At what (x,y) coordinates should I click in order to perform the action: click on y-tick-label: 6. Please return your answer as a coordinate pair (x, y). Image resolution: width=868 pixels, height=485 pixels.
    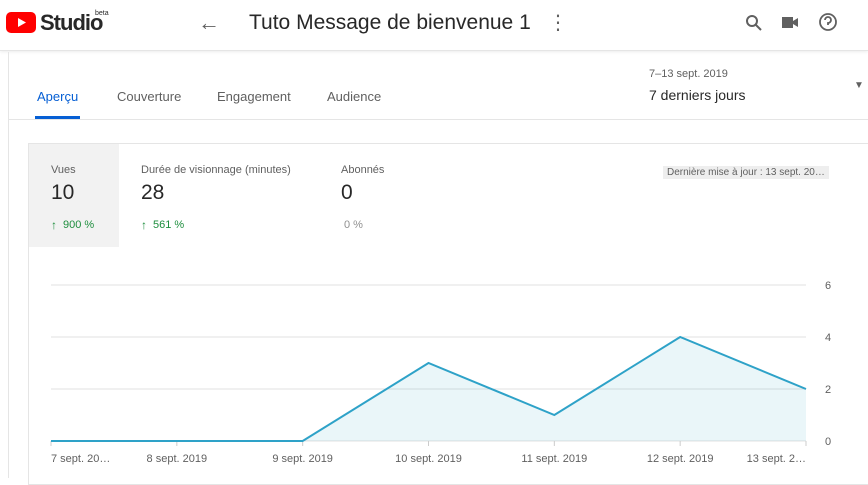
    Looking at the image, I should click on (828, 286).